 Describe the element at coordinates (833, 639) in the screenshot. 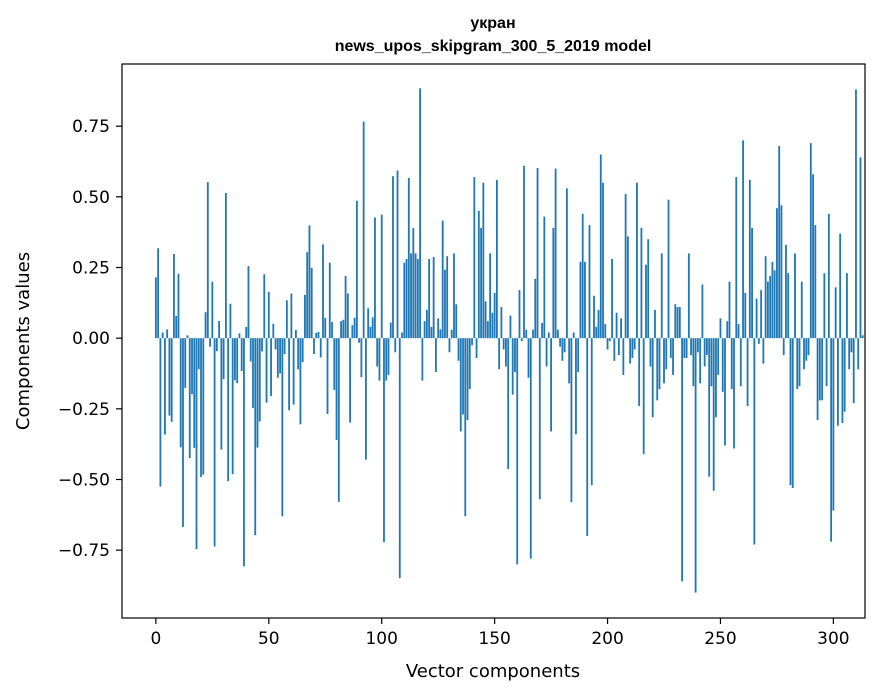

I see `x-tick-label: 300` at that location.